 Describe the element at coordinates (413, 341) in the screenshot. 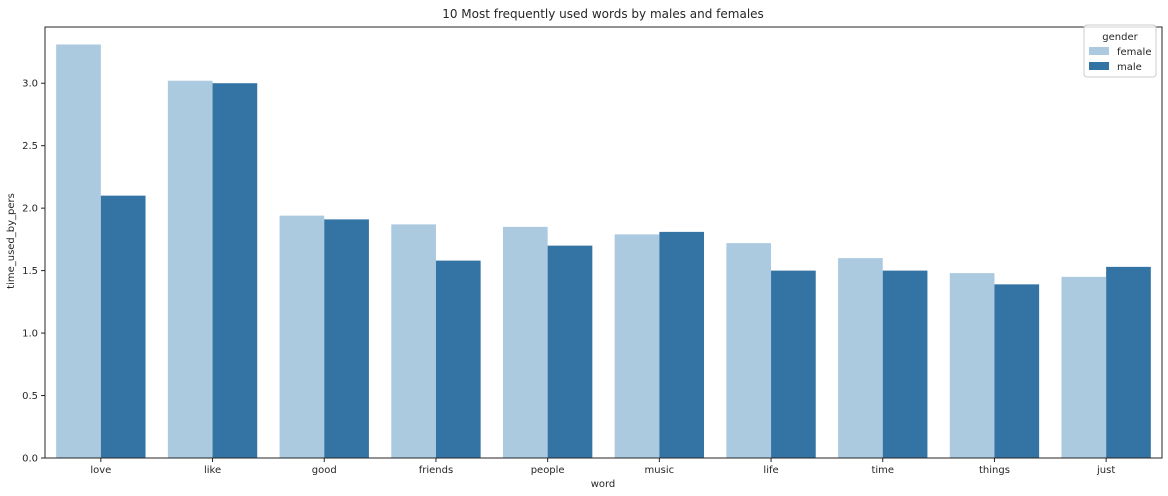

I see `bar-female-friends` at that location.